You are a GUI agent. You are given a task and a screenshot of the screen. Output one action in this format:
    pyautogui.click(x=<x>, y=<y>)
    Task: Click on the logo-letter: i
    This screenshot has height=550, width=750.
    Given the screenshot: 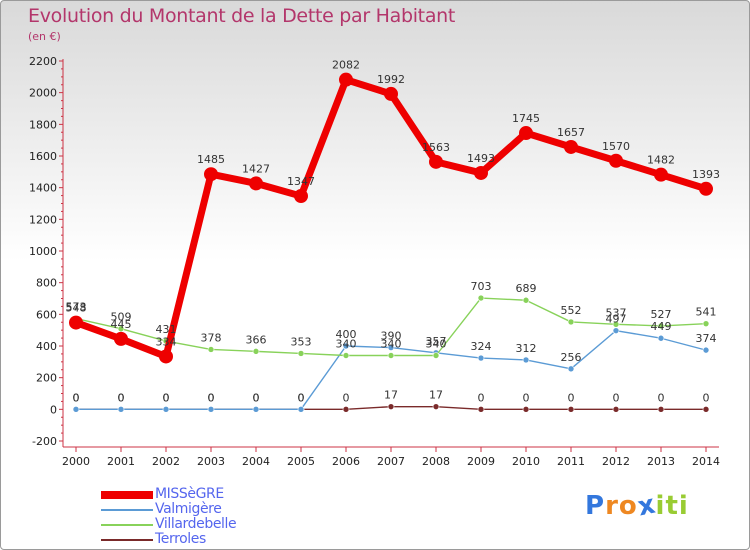 What is the action you would take?
    pyautogui.click(x=660, y=506)
    